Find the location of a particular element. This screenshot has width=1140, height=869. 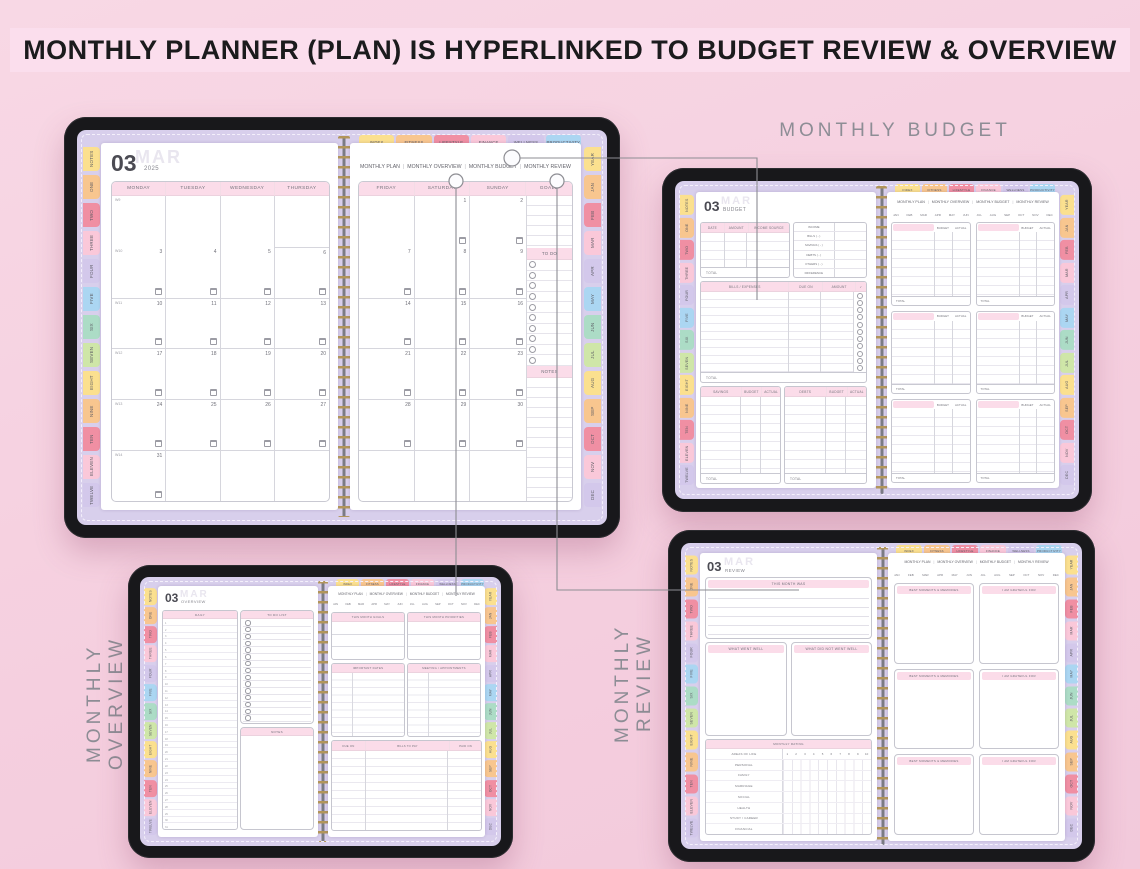

tab-jan: JAN is located at coordinates (490, 616).